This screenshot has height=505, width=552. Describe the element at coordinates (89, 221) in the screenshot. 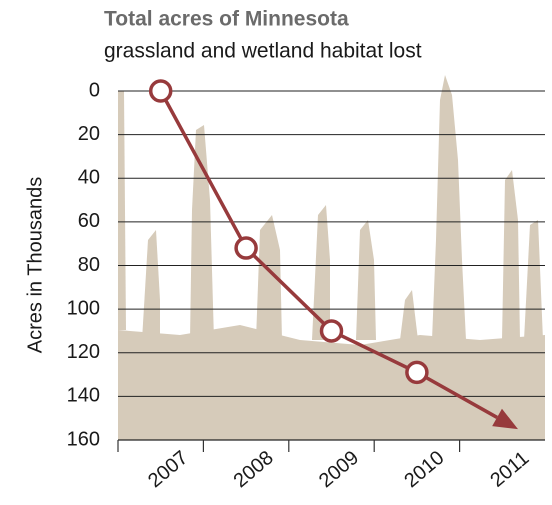

I see `y-tick-label: 60` at that location.